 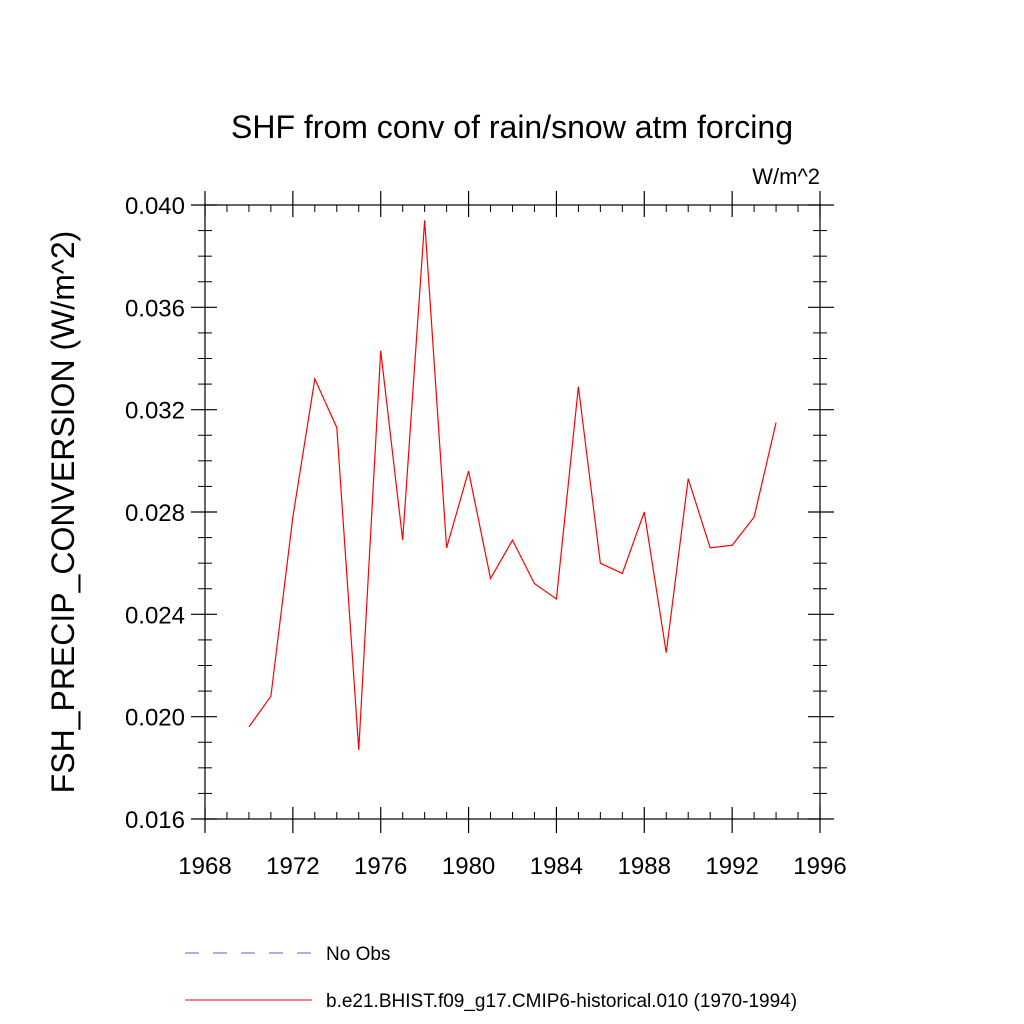 What do you see at coordinates (63, 512) in the screenshot?
I see `y-axis-label: FSH_PRECIP_CONVERSION (W/m^2)` at bounding box center [63, 512].